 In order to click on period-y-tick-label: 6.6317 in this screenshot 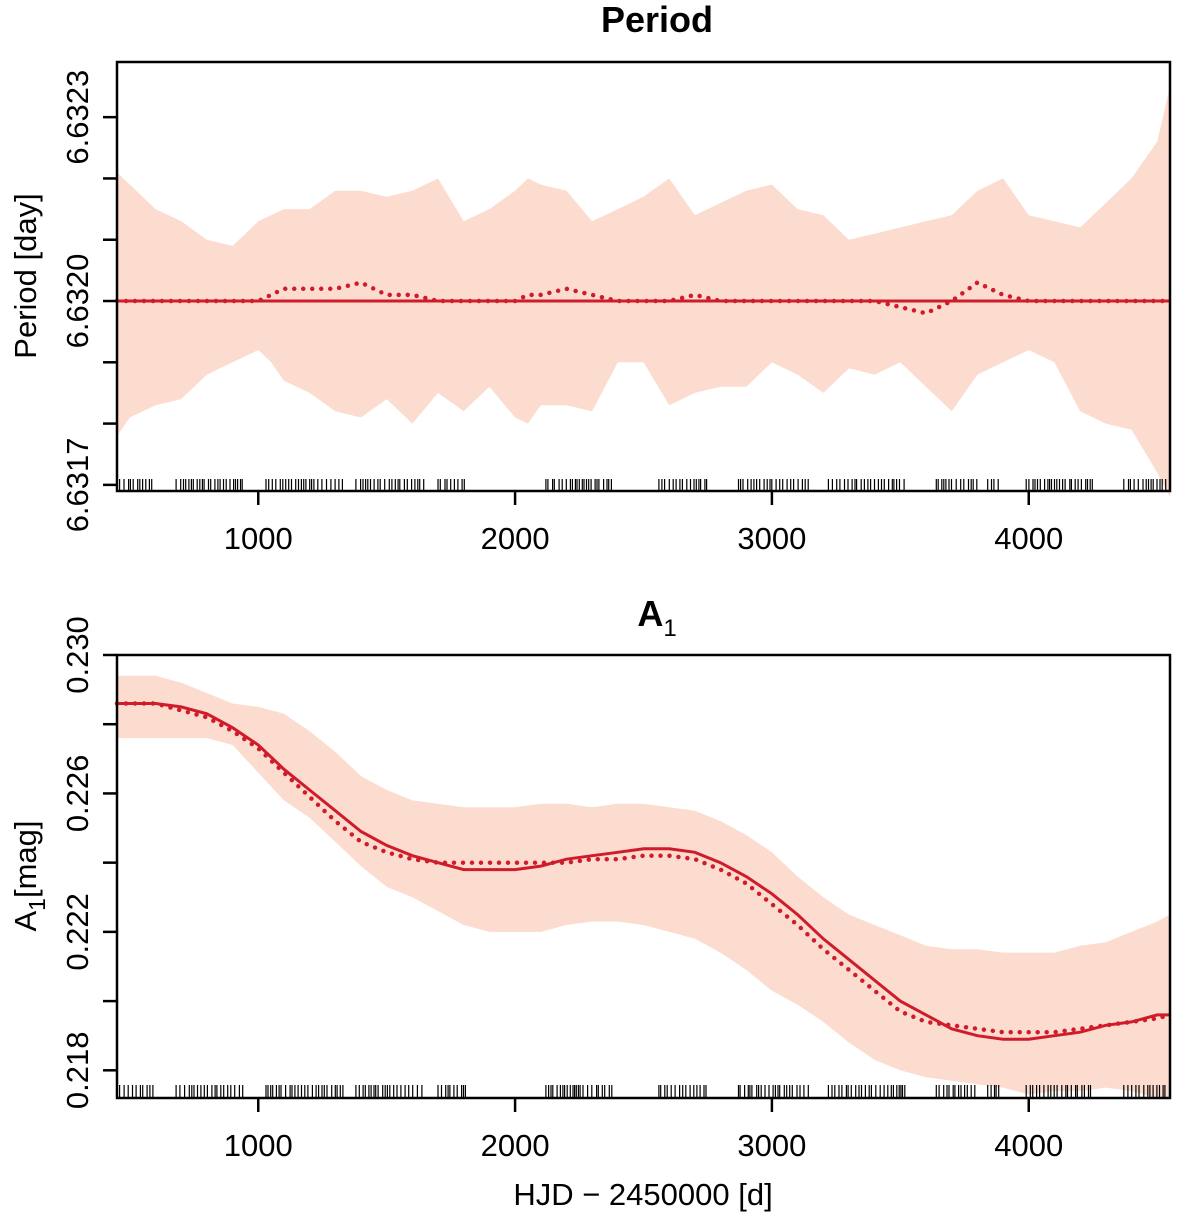, I will do `click(77, 484)`.